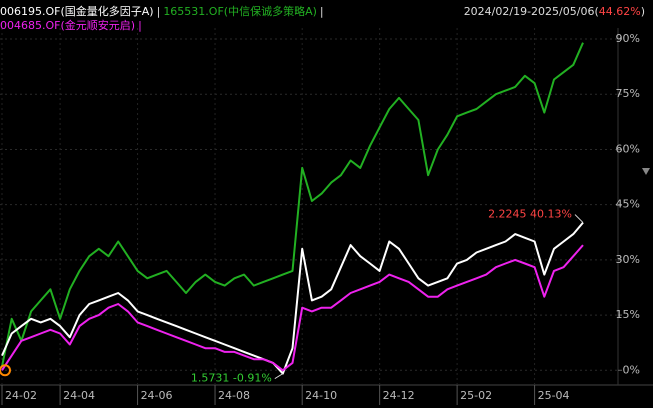  Describe the element at coordinates (21, 395) in the screenshot. I see `x-tick-label: 24-02` at that location.